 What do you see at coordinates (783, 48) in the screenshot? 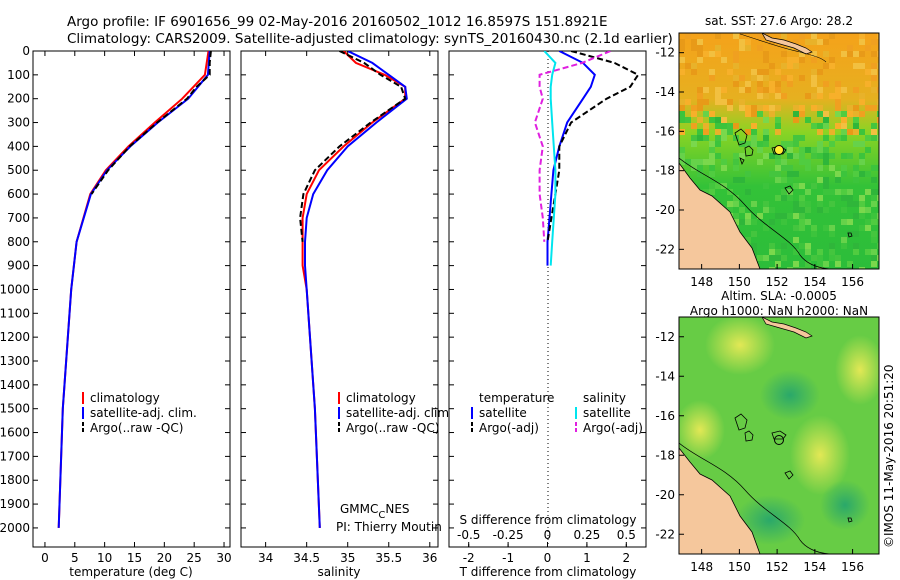
I see `png-contour` at bounding box center [783, 48].